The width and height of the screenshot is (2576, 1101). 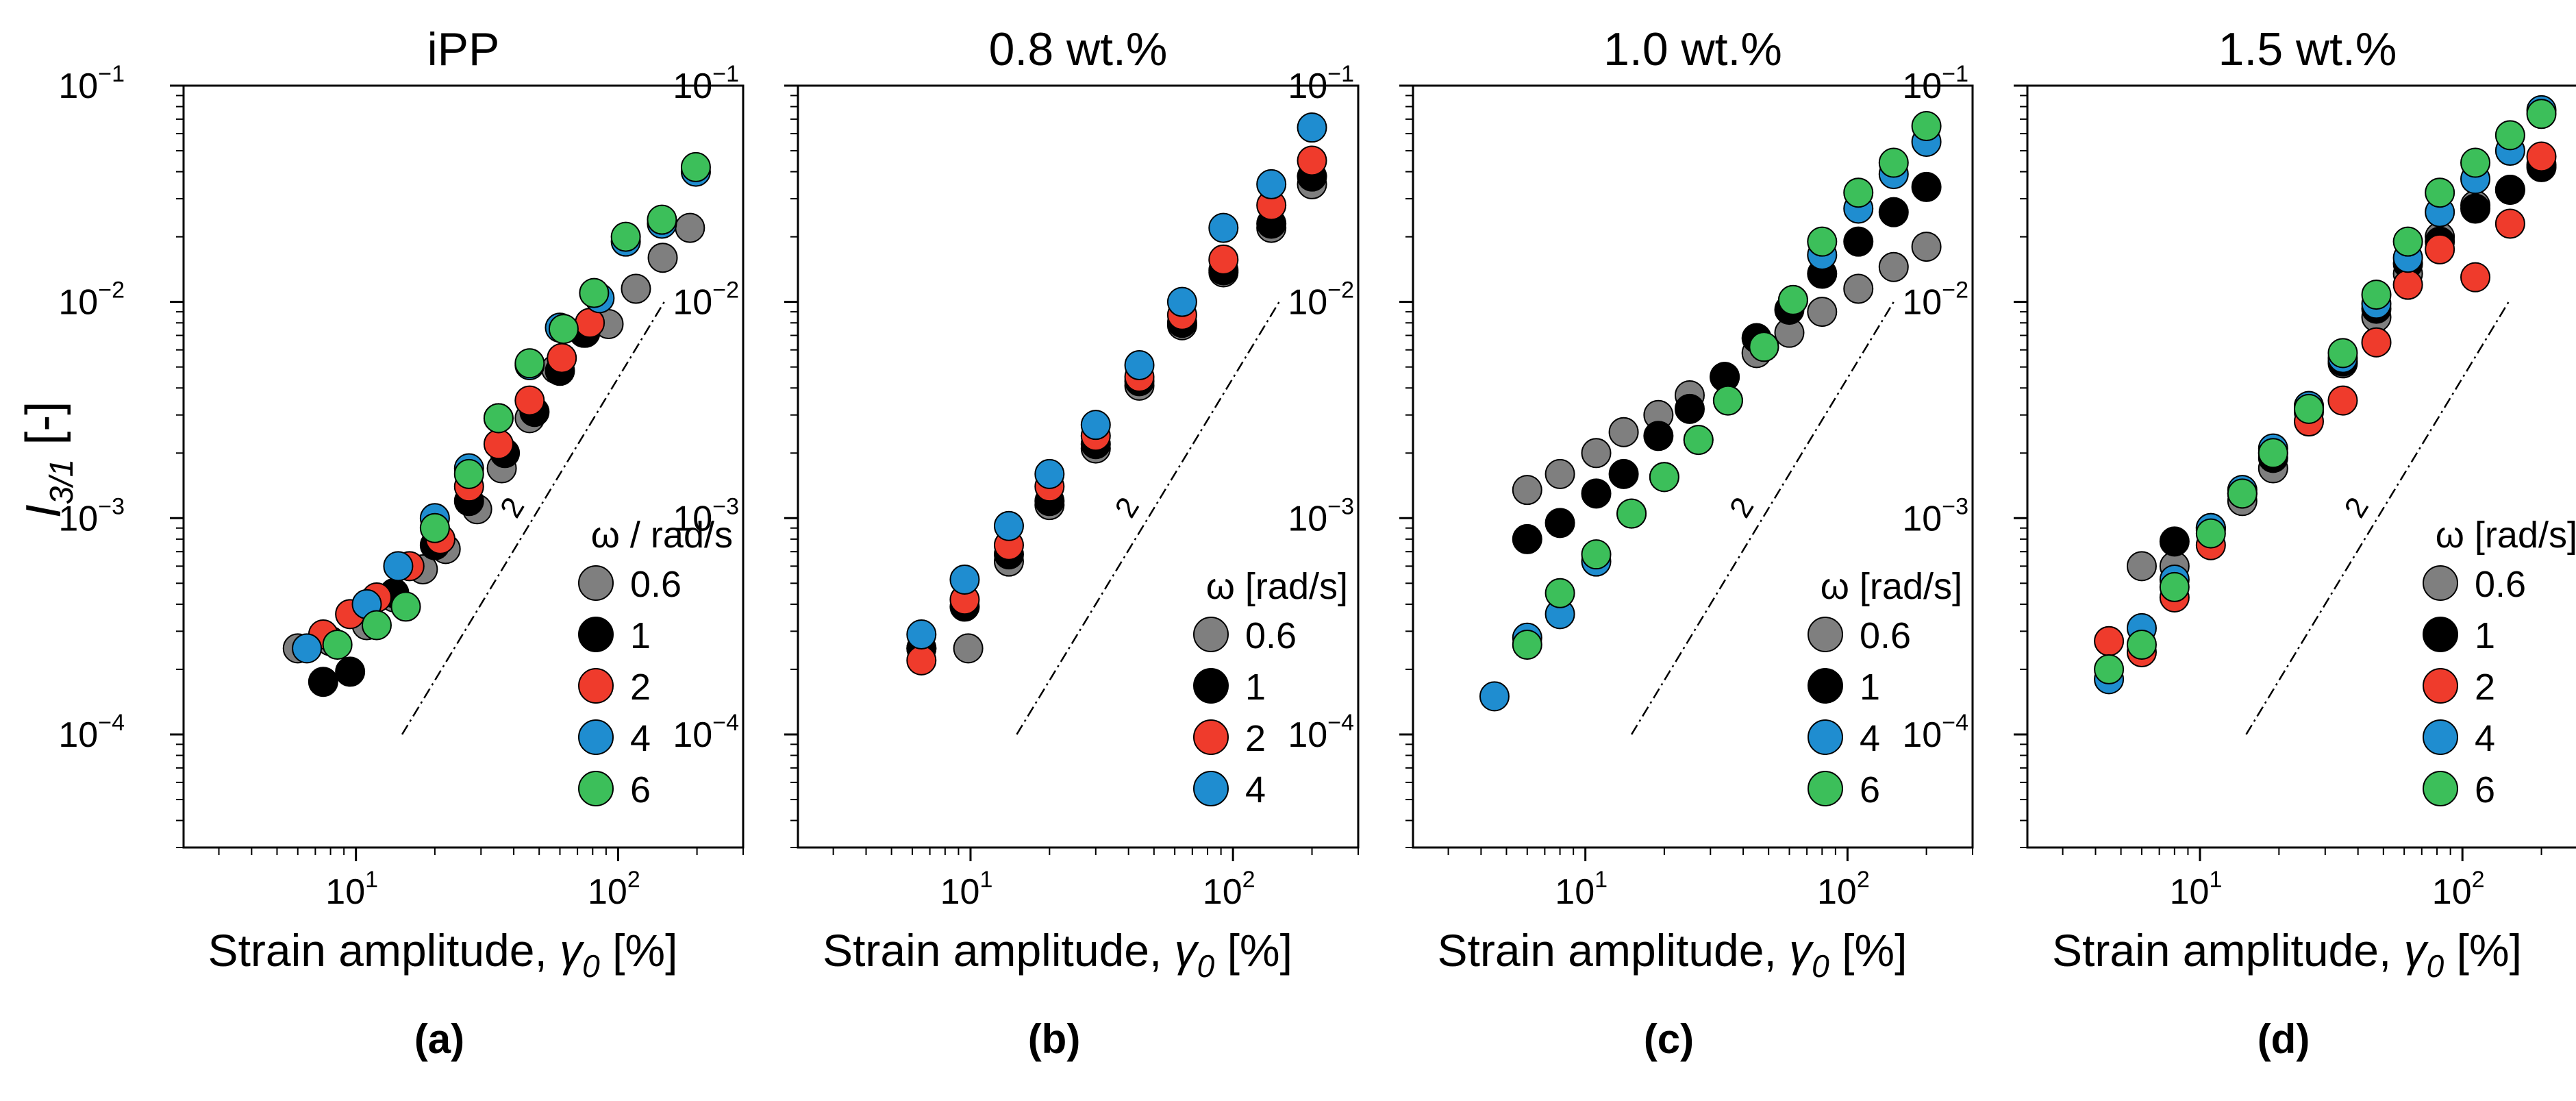 I want to click on panel-label: (a), so click(x=439, y=1039).